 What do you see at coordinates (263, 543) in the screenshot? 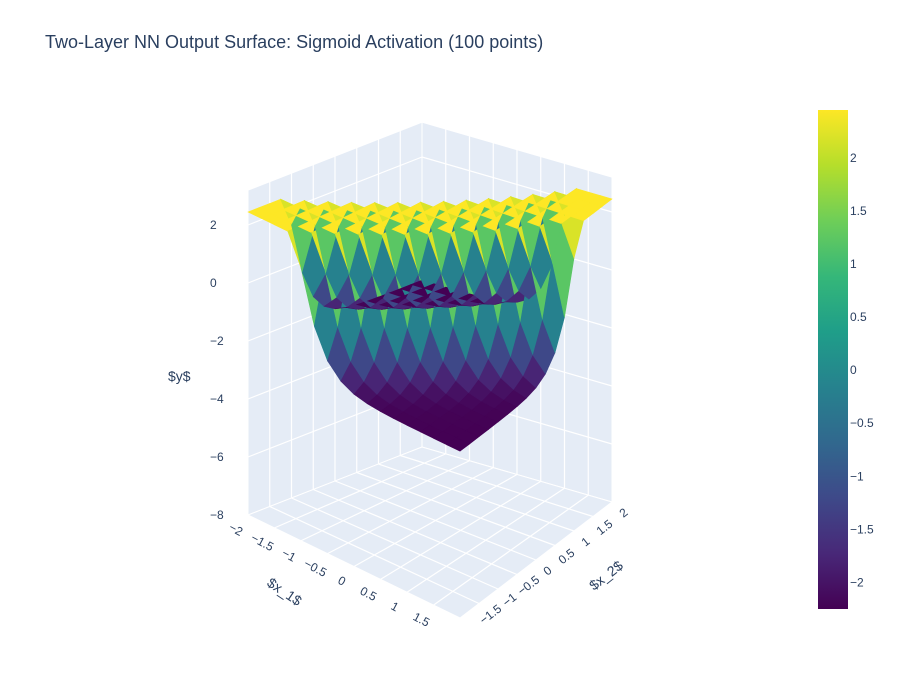
I see `x-tick-label: −1.5` at bounding box center [263, 543].